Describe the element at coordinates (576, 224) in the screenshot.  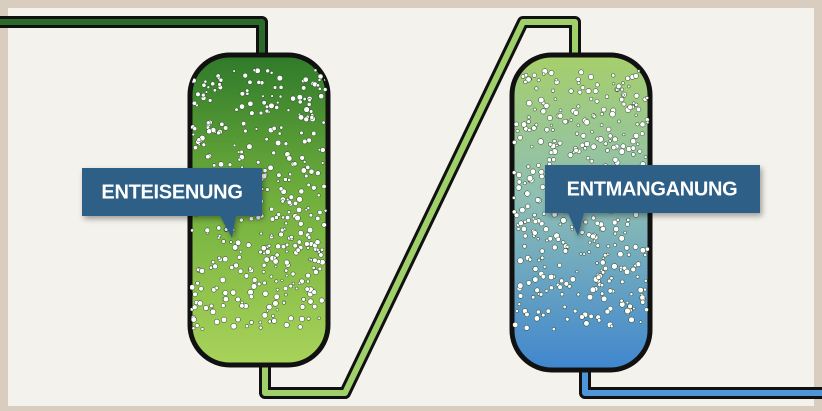
I see `label-pointer` at that location.